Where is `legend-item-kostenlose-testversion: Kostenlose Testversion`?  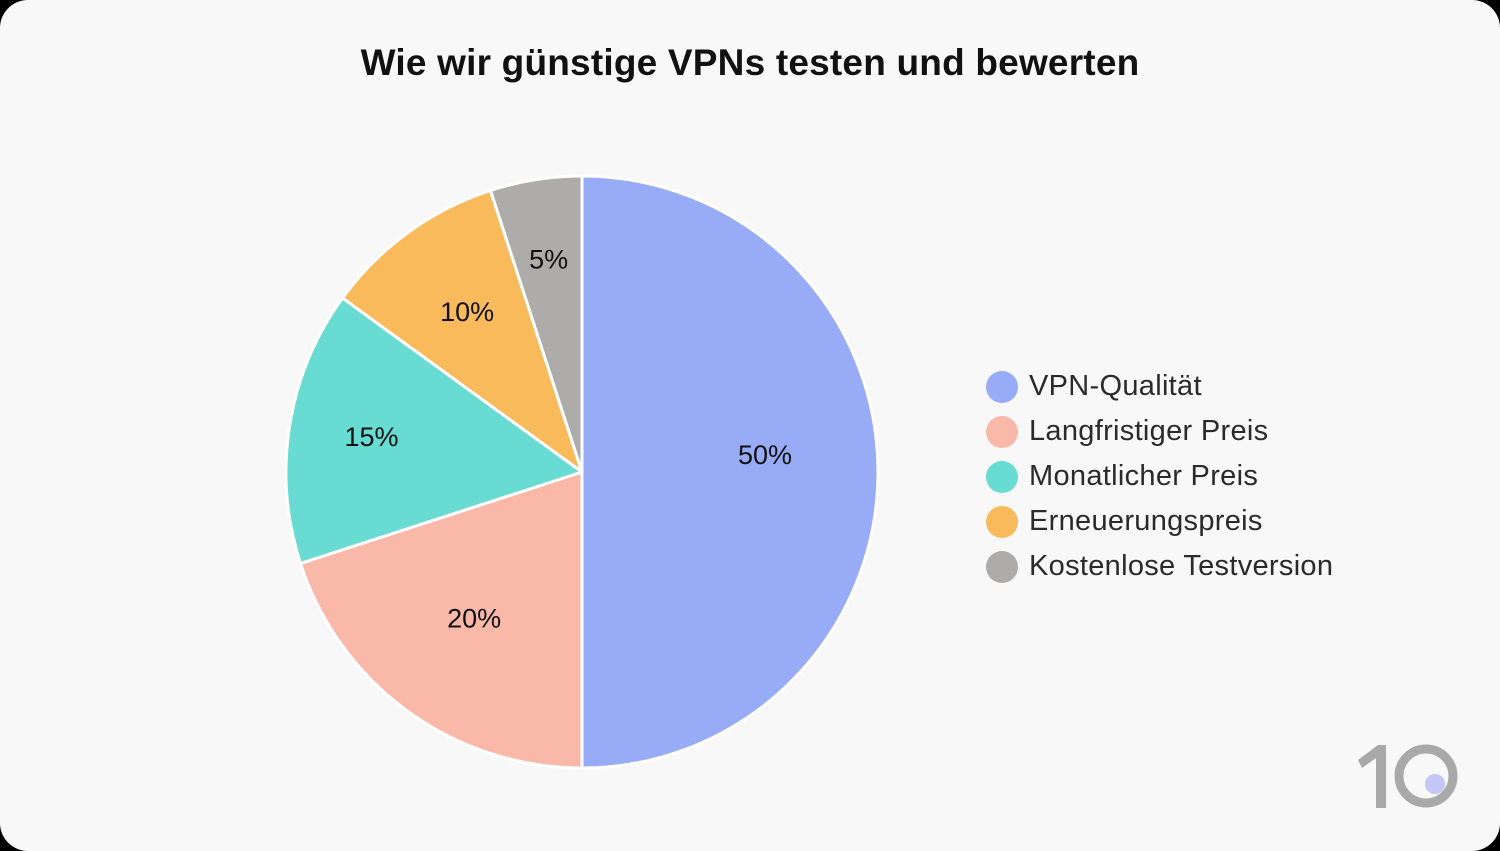
legend-item-kostenlose-testversion: Kostenlose Testversion is located at coordinates (1159, 566).